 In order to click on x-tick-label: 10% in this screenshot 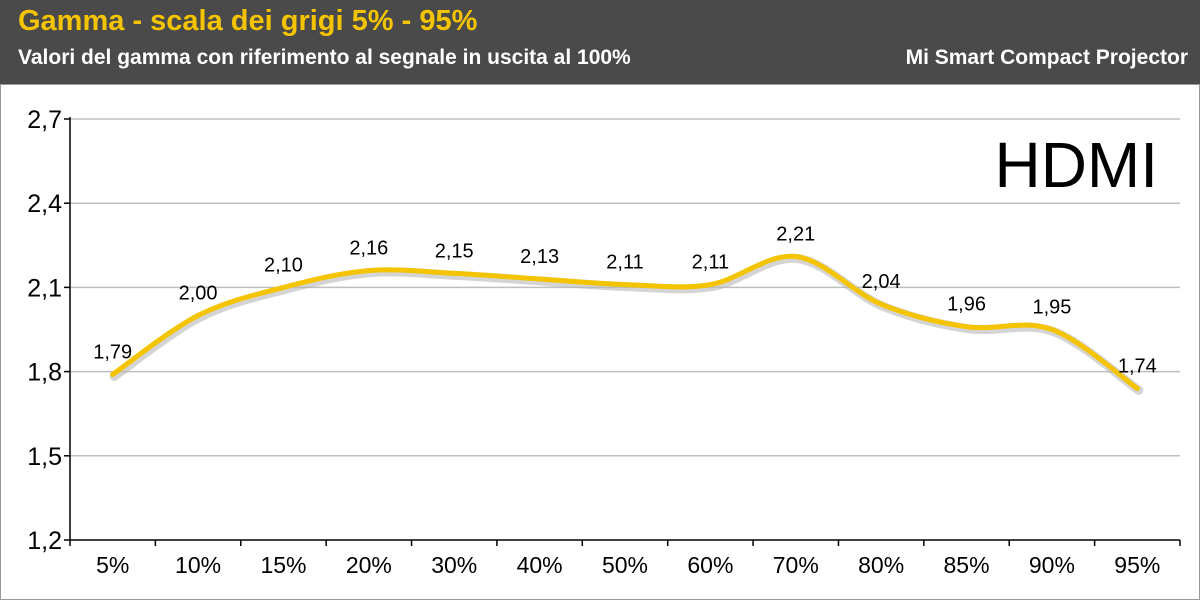, I will do `click(198, 565)`.